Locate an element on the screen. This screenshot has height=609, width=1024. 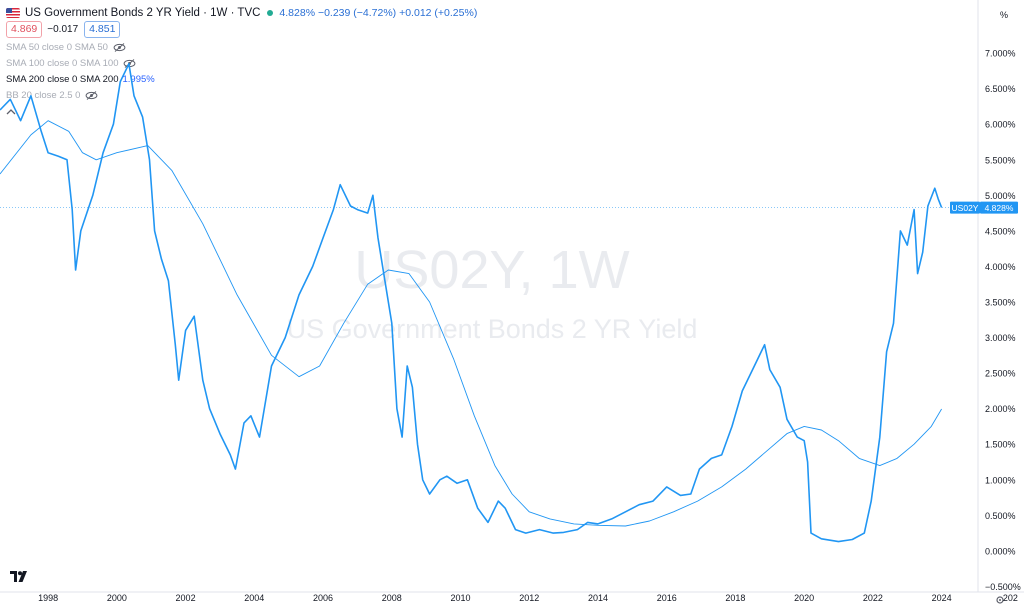
market-status-icon is located at coordinates (270, 12).